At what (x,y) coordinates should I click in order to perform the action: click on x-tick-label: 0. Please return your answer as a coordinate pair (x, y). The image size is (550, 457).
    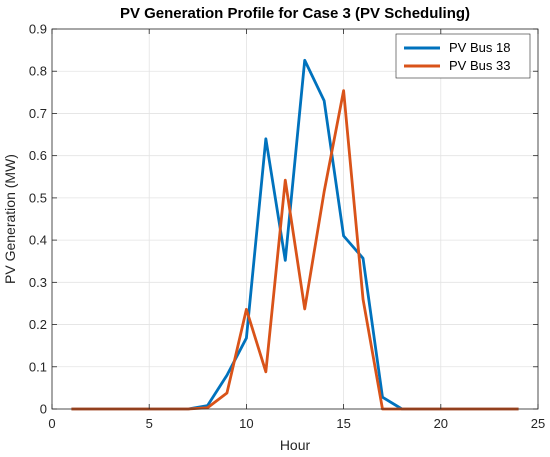
    Looking at the image, I should click on (51, 423).